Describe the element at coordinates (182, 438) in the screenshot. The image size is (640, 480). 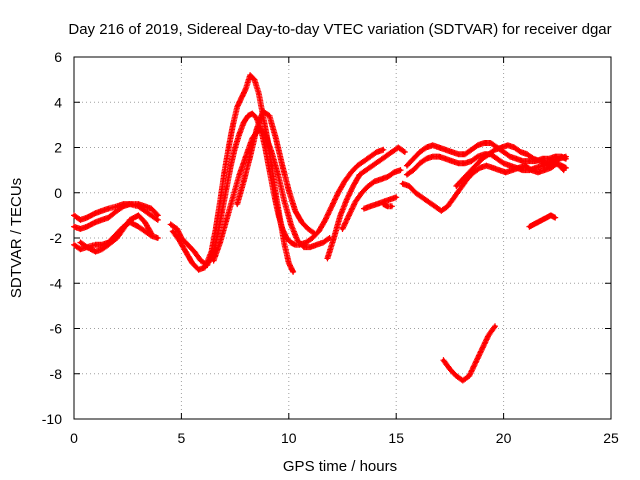
I see `x-tick-label: 5` at that location.